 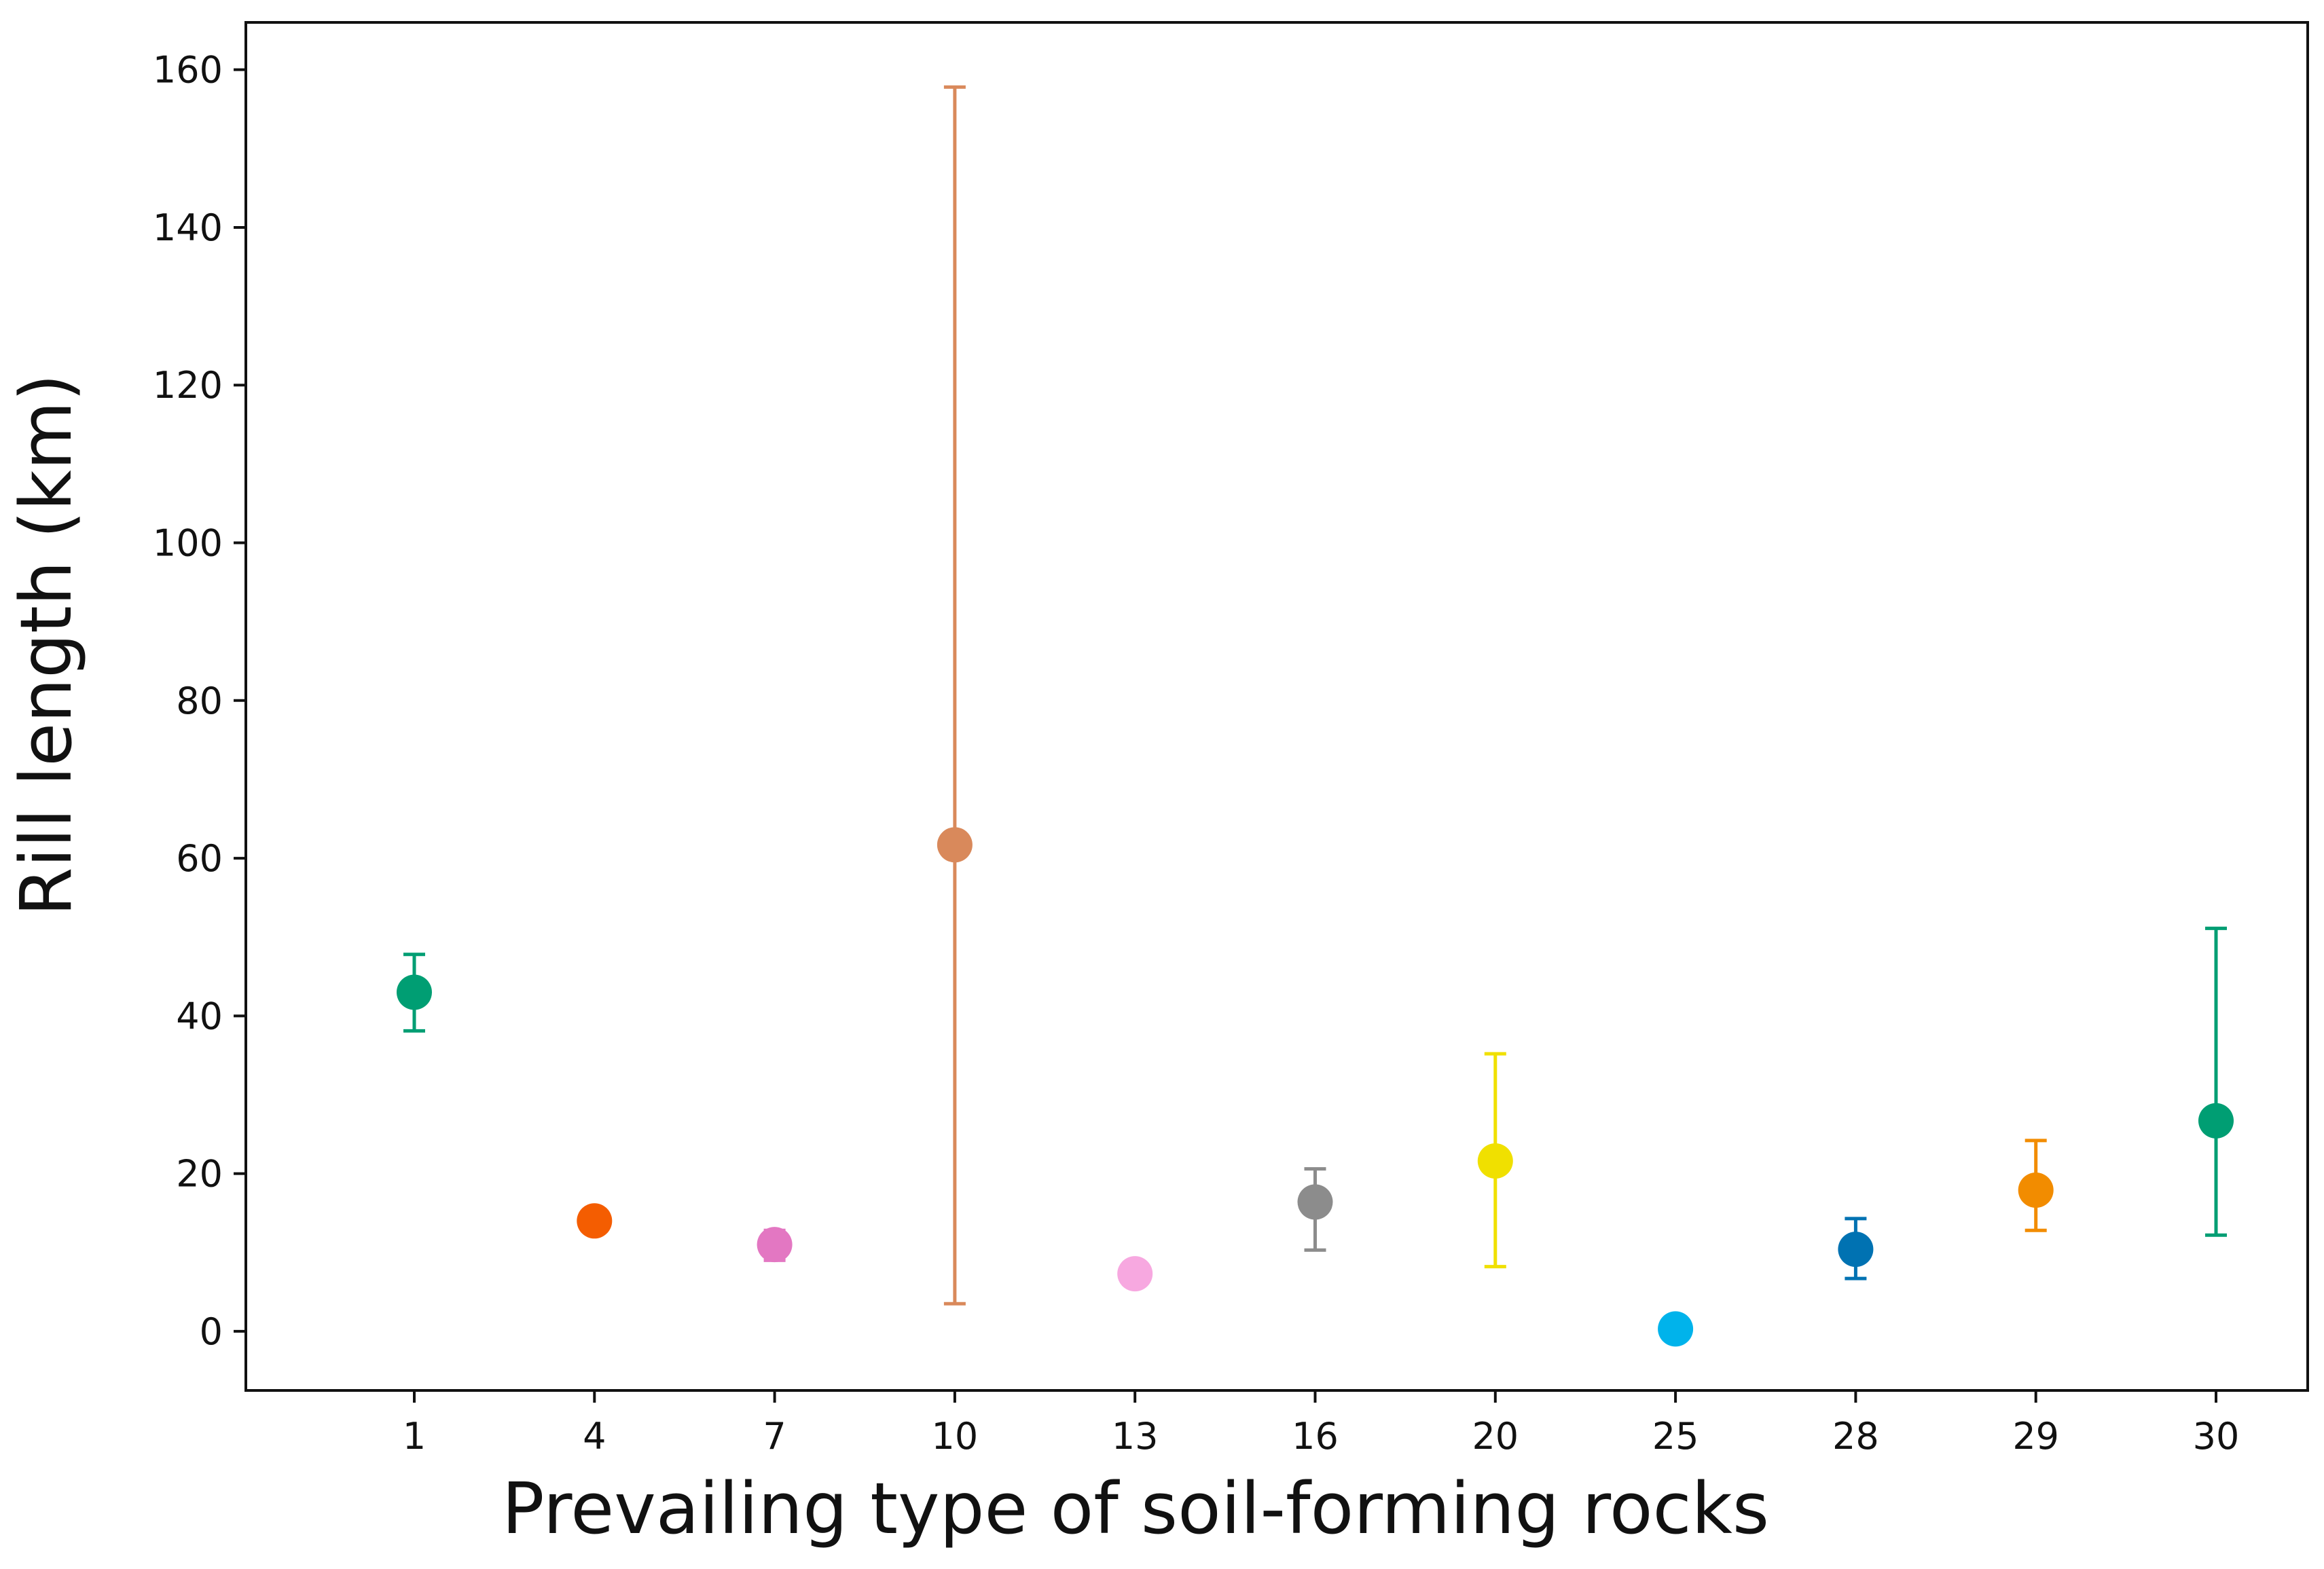 I want to click on y-tick-label: 100, so click(x=188, y=543).